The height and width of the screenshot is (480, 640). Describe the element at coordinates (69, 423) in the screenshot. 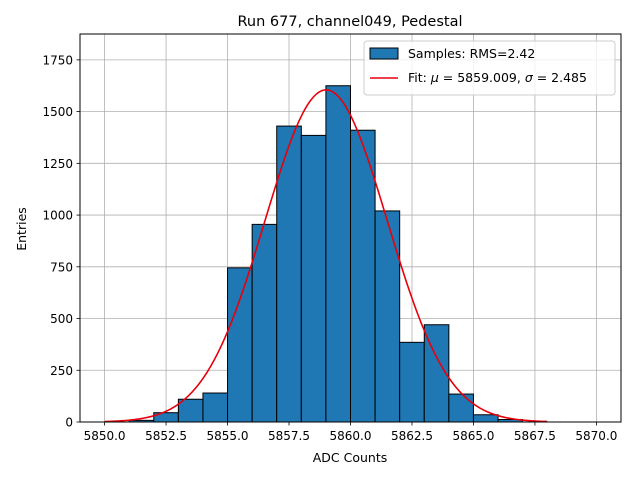

I see `y-tick-label: 0` at that location.